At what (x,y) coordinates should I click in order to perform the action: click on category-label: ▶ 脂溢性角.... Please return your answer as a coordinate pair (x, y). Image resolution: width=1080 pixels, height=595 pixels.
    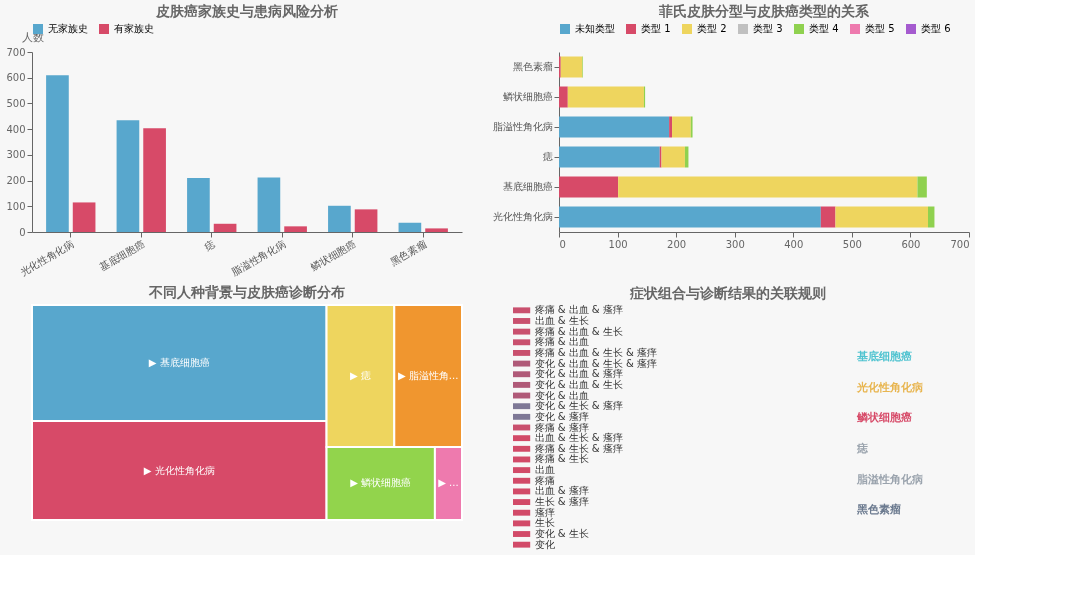
    Looking at the image, I should click on (428, 375).